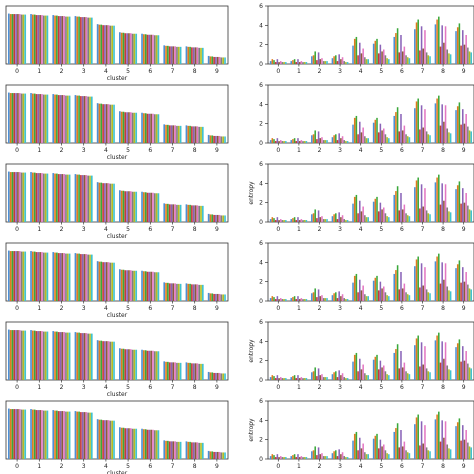  I want to click on x-tick-label: 1, so click(299, 308).